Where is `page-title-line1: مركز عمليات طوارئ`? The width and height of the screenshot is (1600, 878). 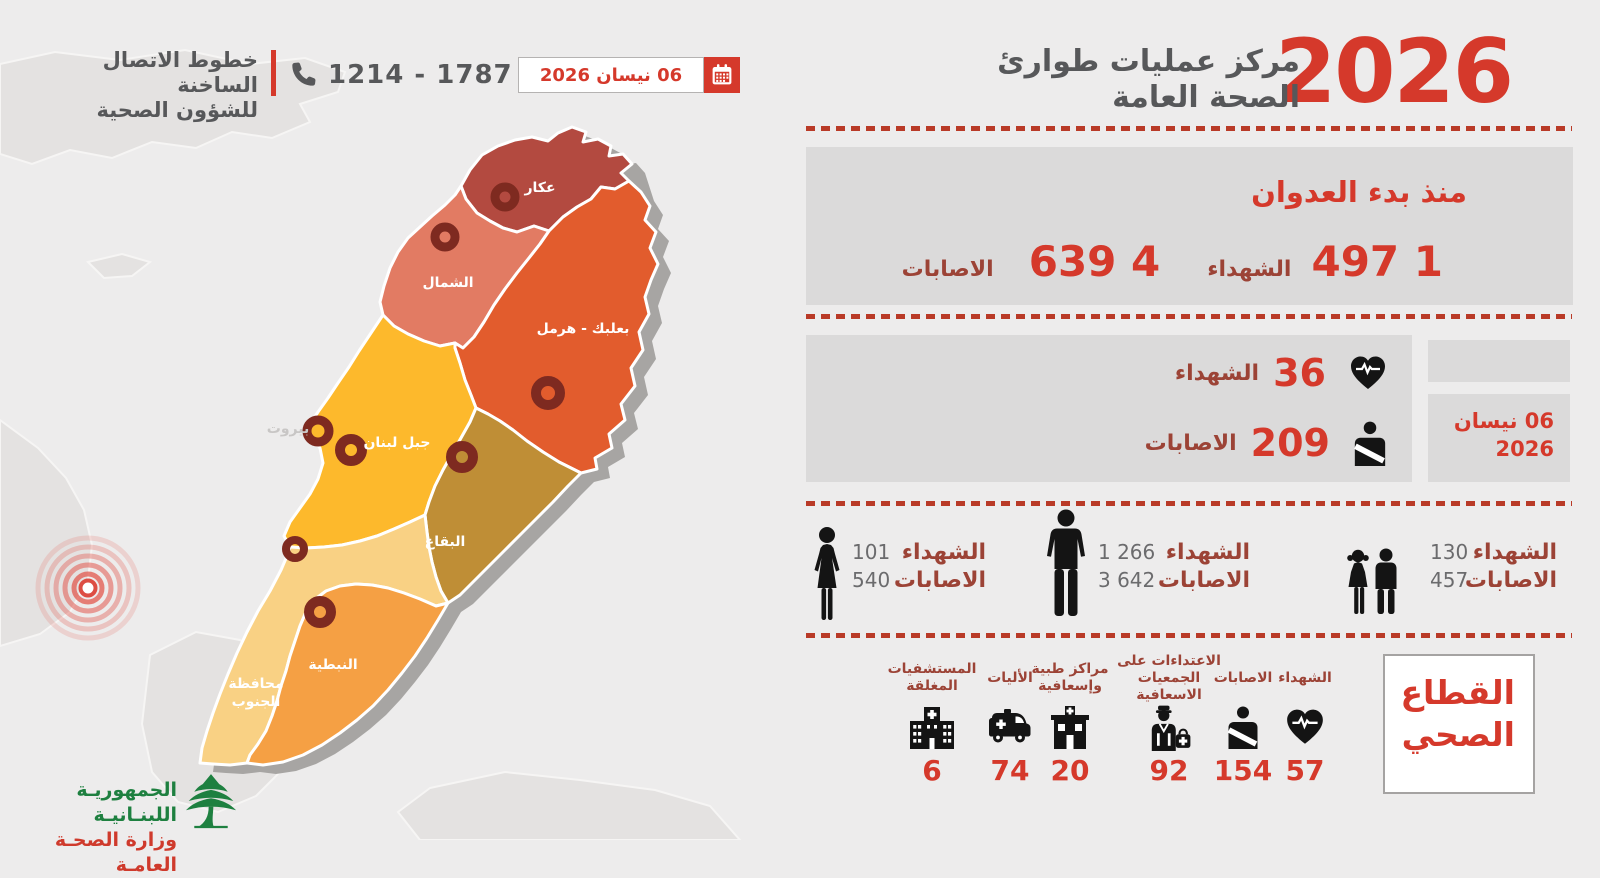
page-title-line1: مركز عمليات طوارئ is located at coordinates (1148, 61).